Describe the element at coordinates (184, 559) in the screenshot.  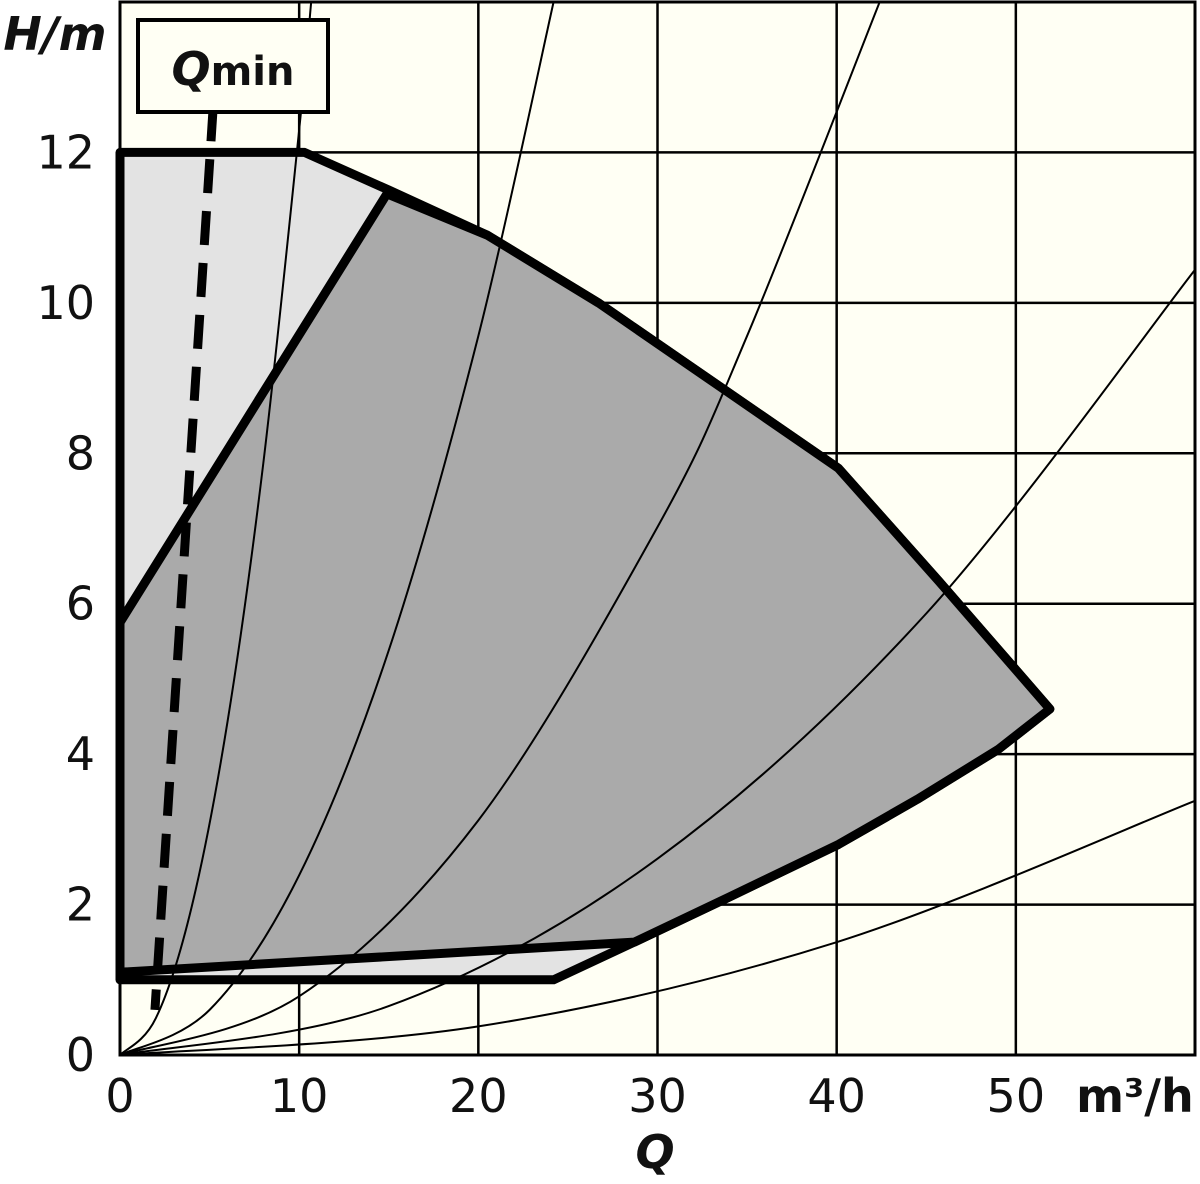
I see `qmin-line` at that location.